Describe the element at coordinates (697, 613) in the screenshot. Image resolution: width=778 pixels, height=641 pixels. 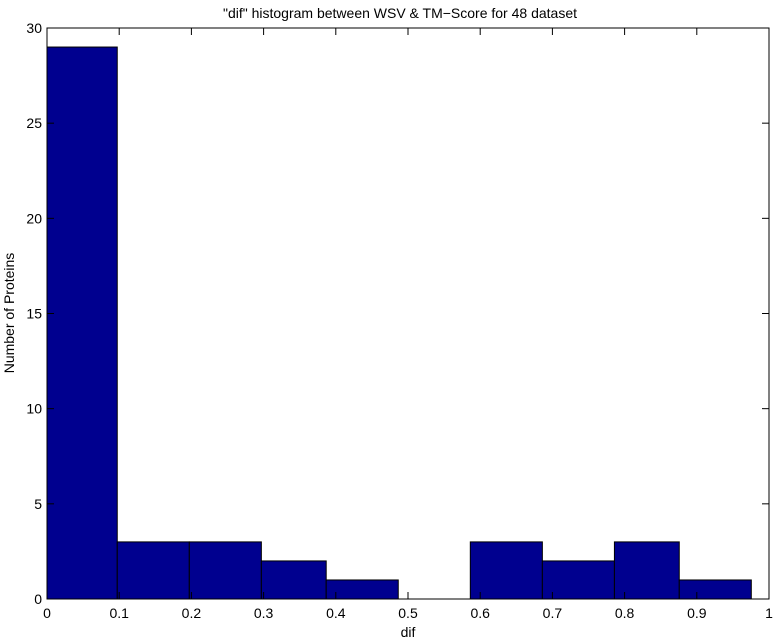
I see `x-tick-label: 0.9` at that location.